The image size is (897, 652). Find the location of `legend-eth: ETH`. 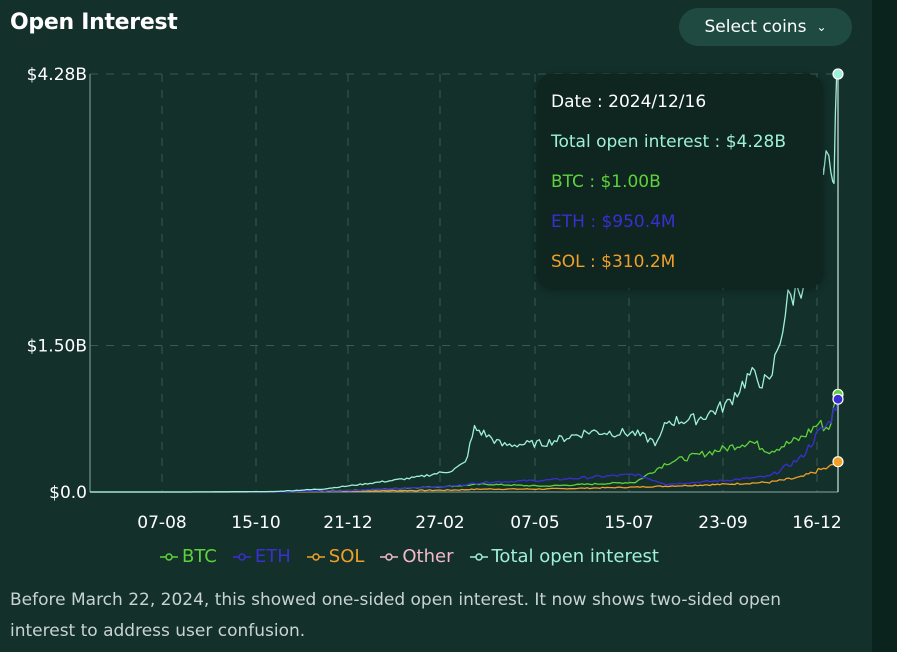

legend-eth: ETH is located at coordinates (261, 556).